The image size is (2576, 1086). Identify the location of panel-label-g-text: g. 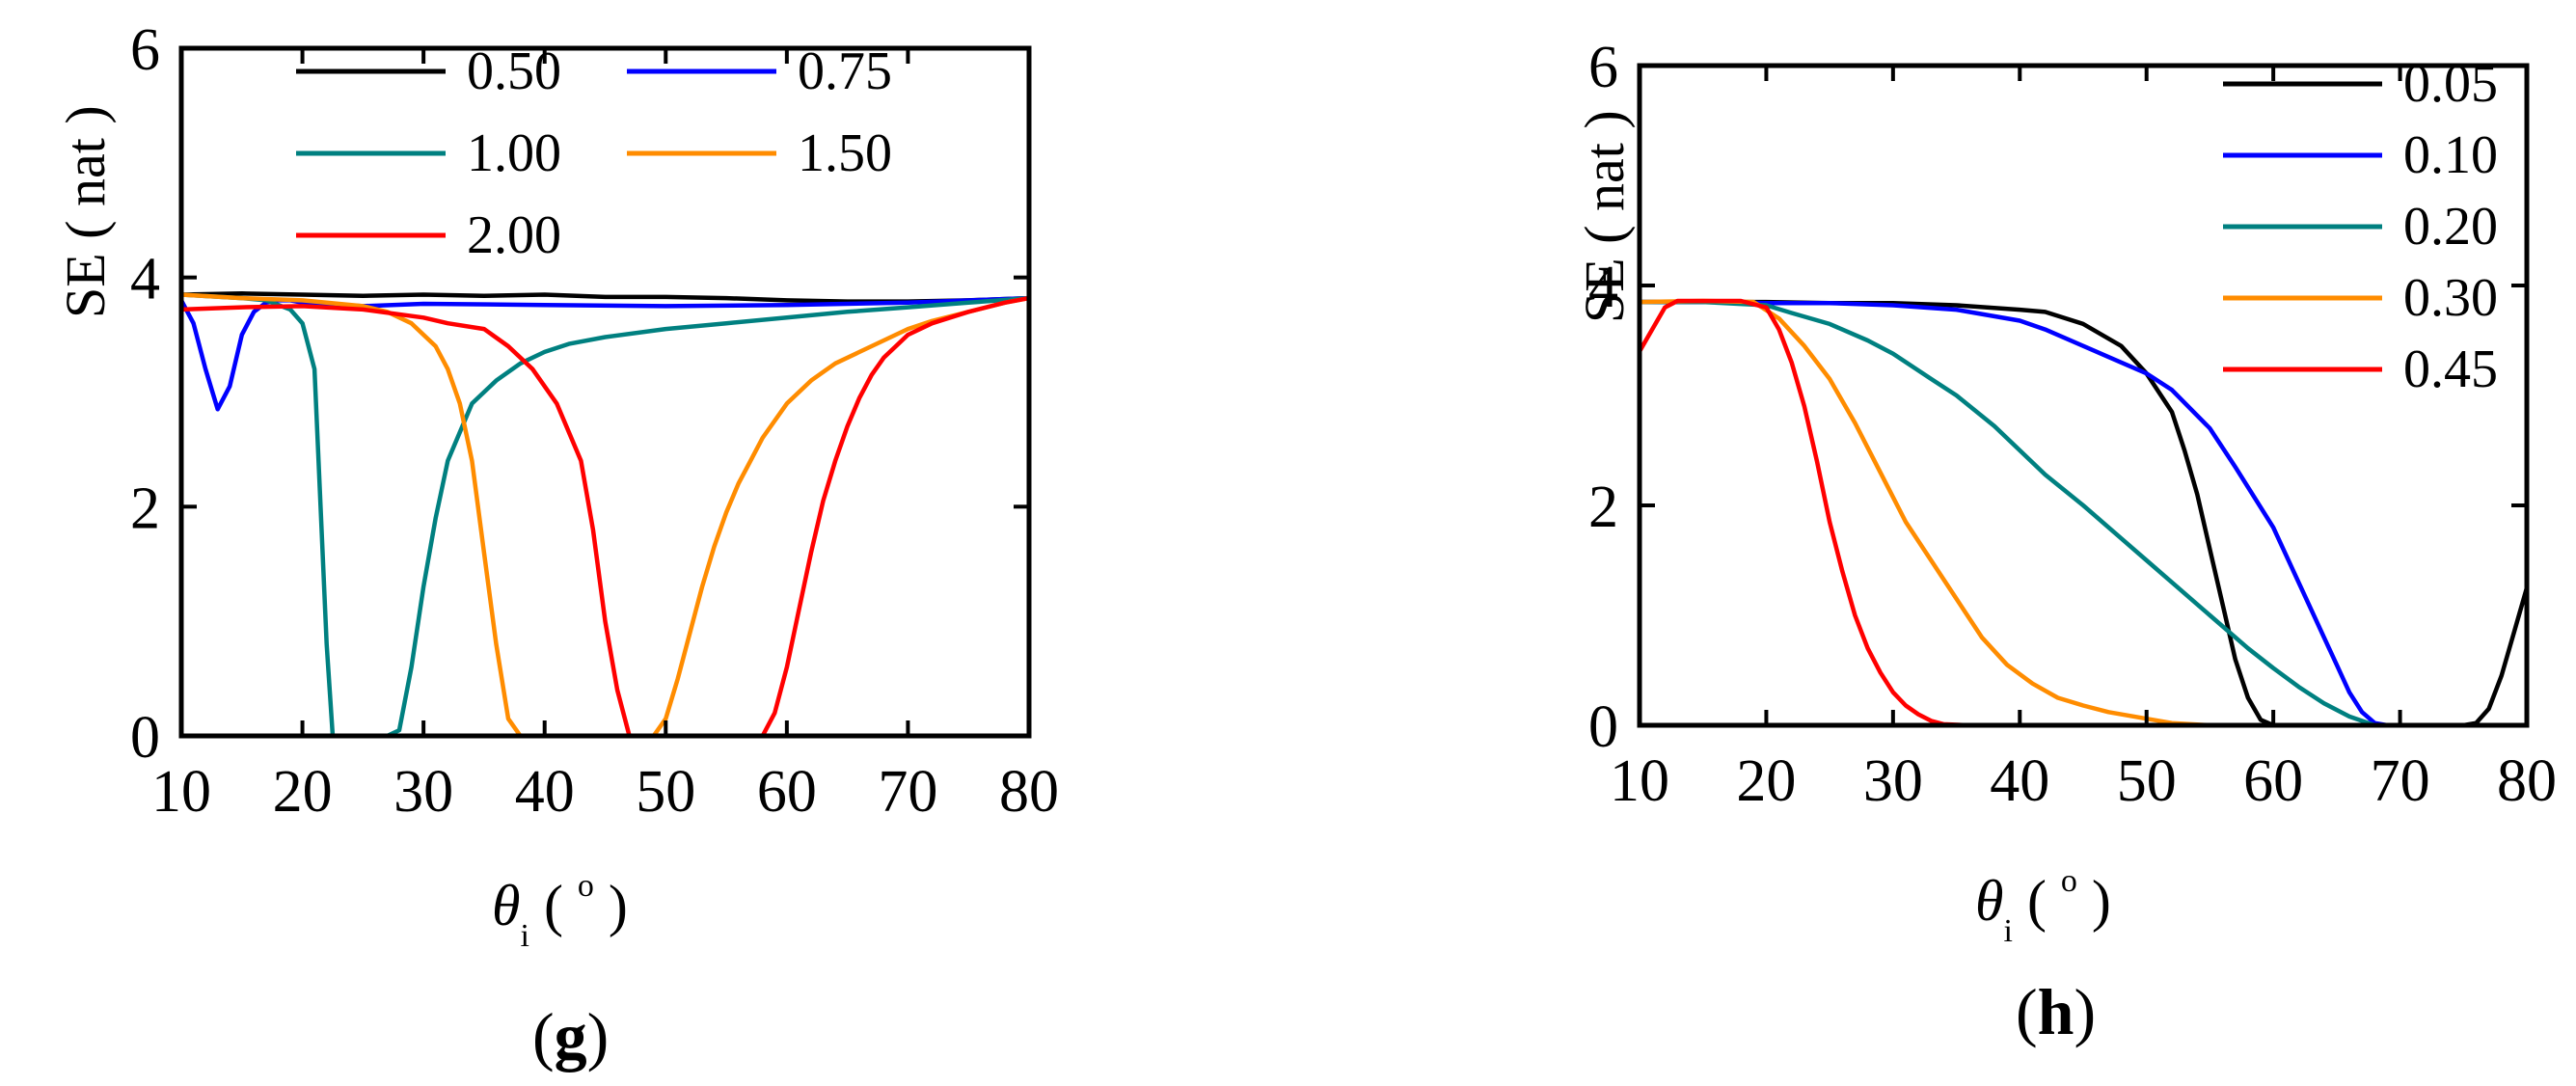
(570, 1035).